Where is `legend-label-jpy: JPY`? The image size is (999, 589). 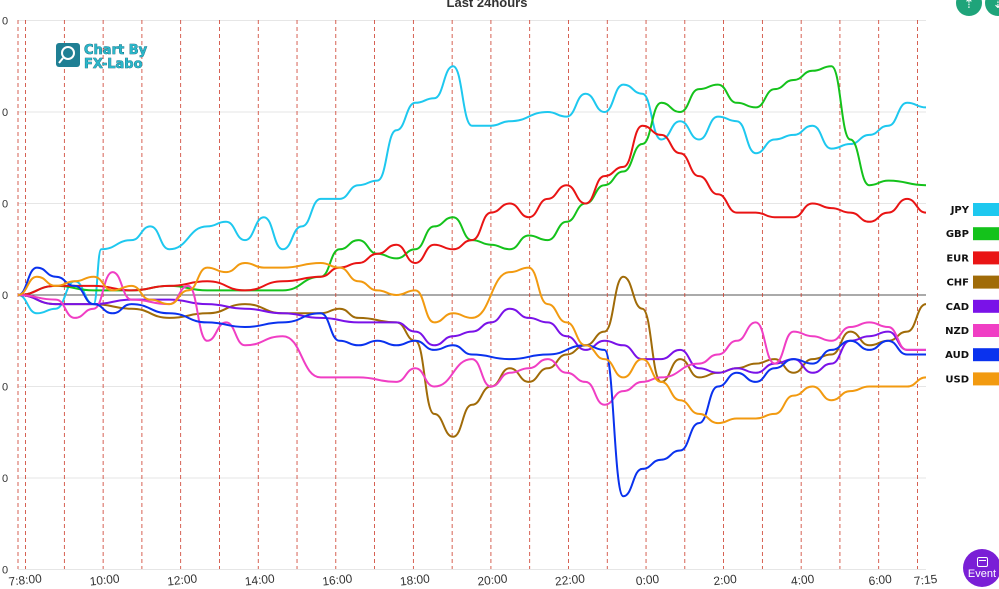 legend-label-jpy: JPY is located at coordinates (960, 210).